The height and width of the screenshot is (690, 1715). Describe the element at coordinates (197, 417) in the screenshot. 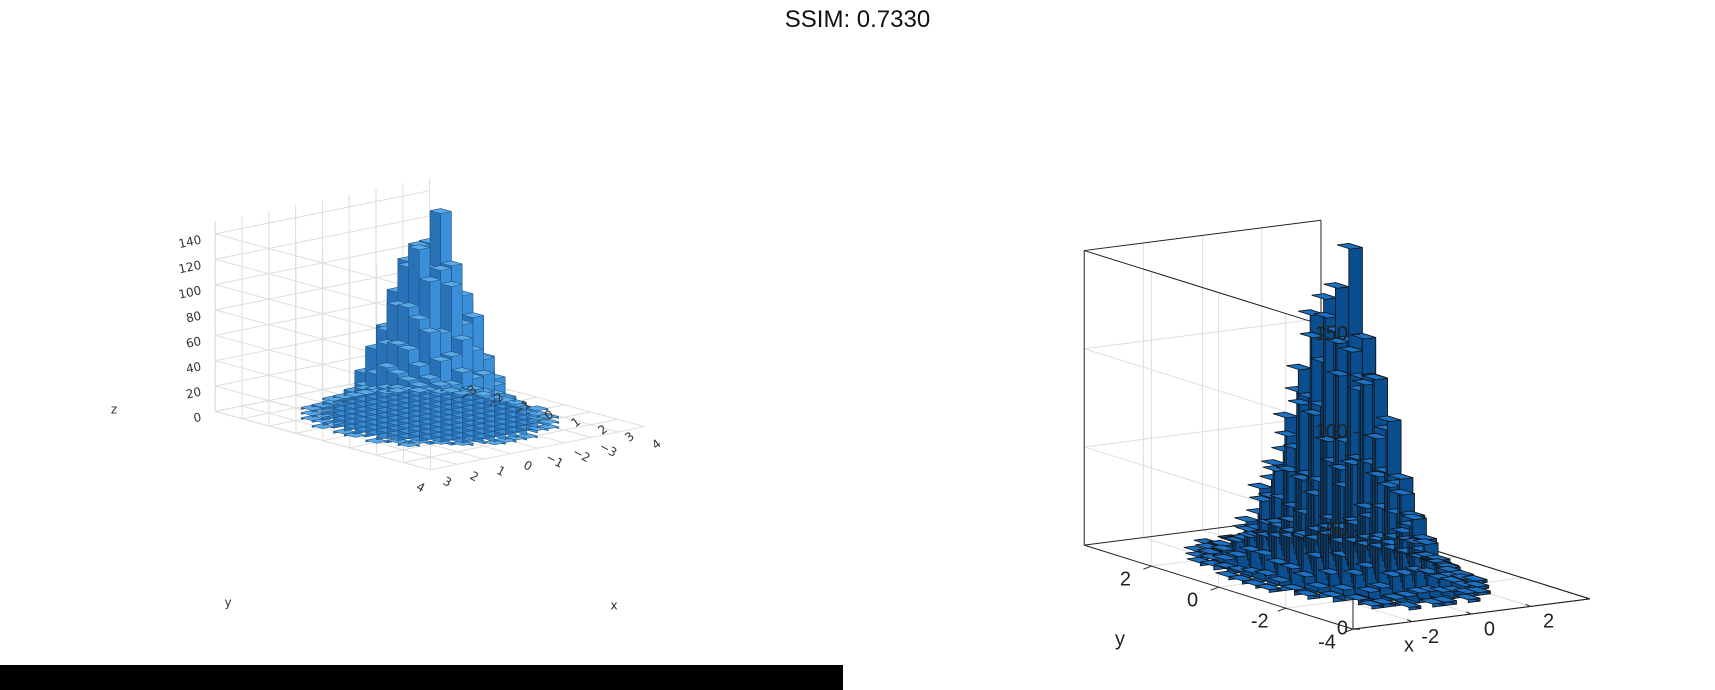

I see `z-tick-label: 0` at that location.